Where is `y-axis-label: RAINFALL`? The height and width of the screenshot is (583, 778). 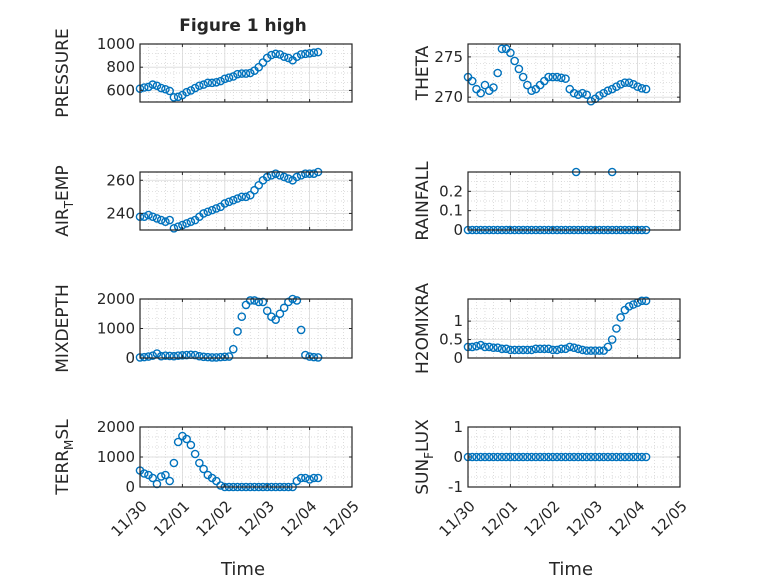
y-axis-label: RAINFALL is located at coordinates (423, 201).